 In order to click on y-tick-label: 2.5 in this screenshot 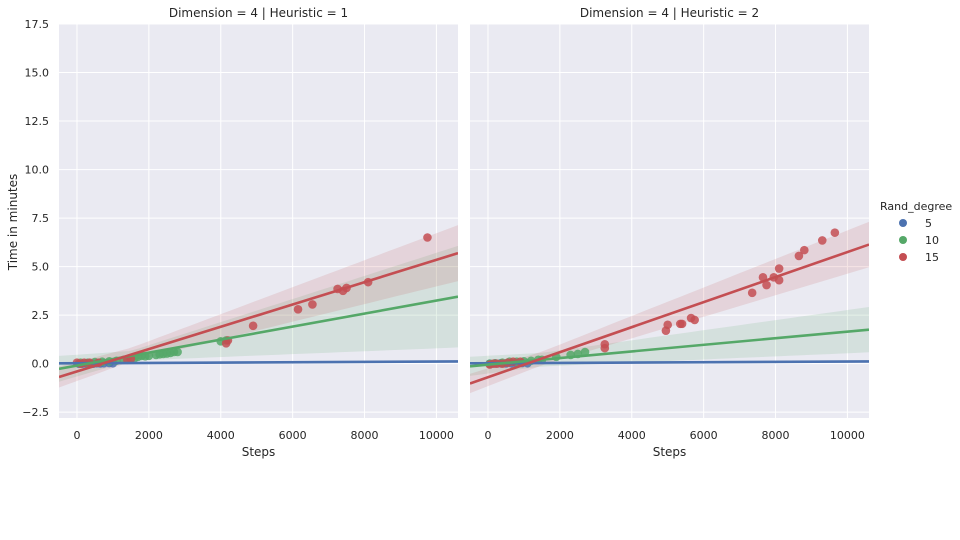, I will do `click(41, 315)`.